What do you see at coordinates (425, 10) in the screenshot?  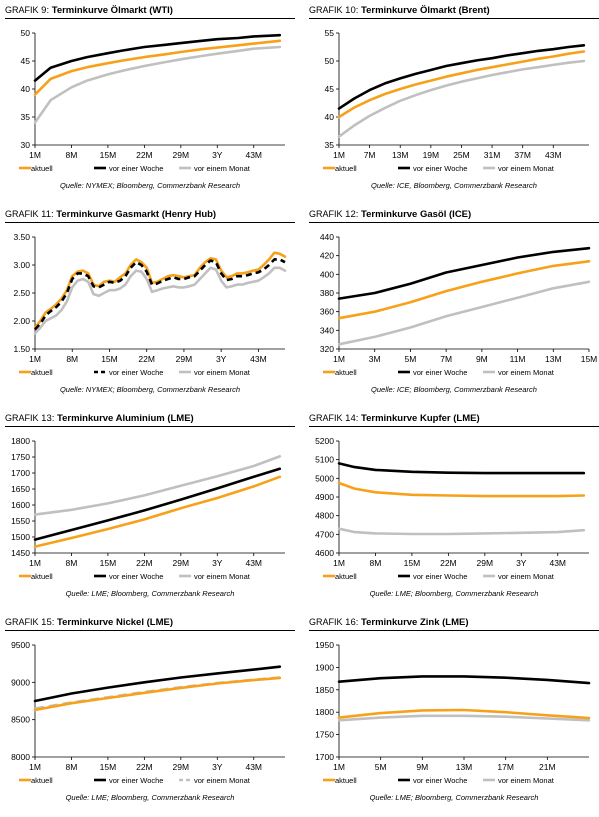 I see `chart-title-text: Terminkurve Ölmarkt (Brent)` at bounding box center [425, 10].